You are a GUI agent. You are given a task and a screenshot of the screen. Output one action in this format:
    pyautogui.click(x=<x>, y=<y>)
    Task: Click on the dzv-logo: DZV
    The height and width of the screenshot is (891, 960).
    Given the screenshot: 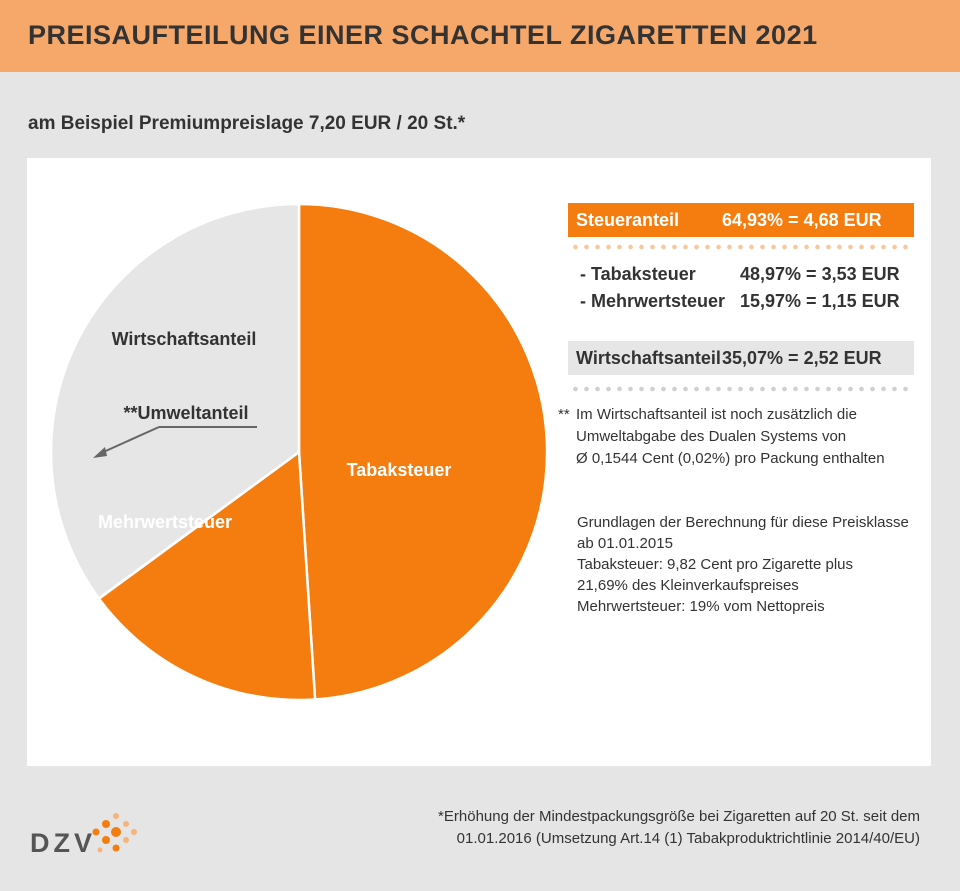 What is the action you would take?
    pyautogui.click(x=90, y=838)
    